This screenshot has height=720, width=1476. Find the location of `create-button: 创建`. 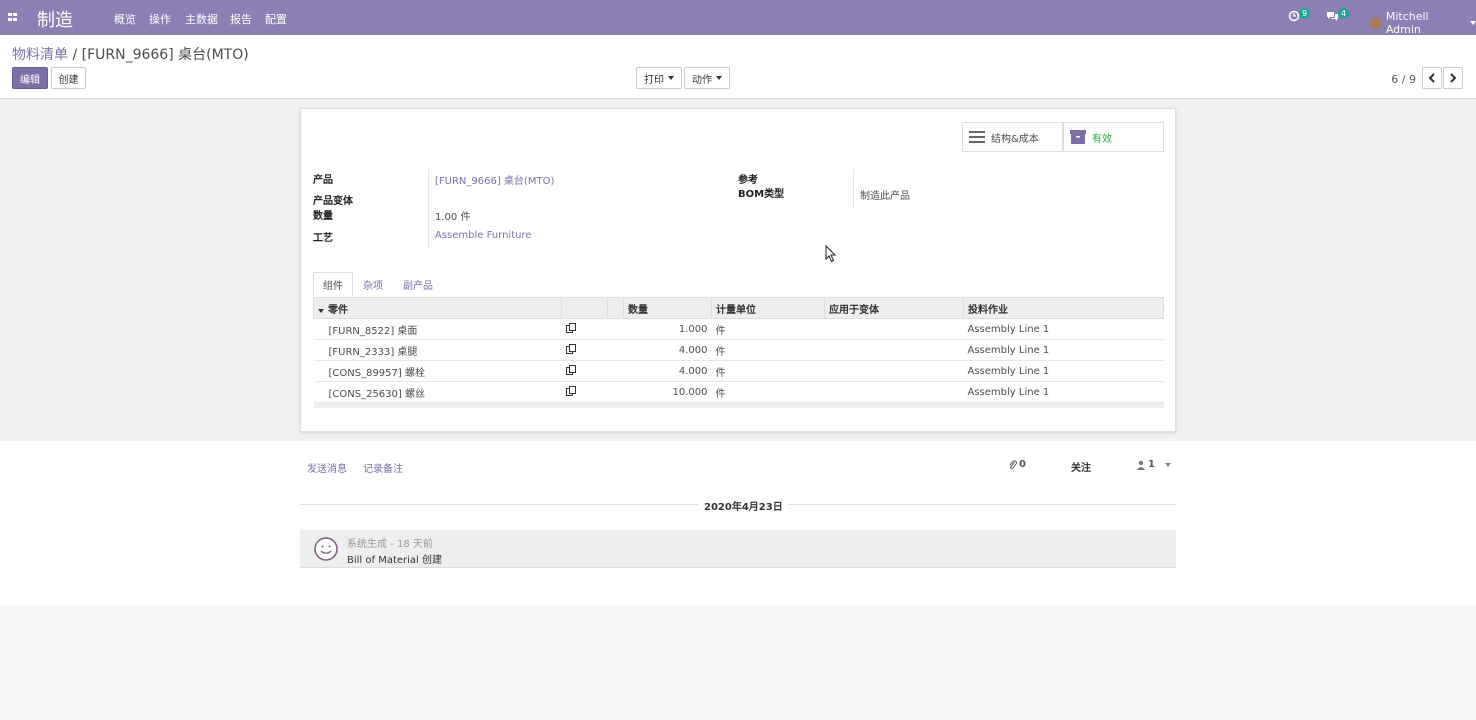

create-button: 创建 is located at coordinates (68, 78).